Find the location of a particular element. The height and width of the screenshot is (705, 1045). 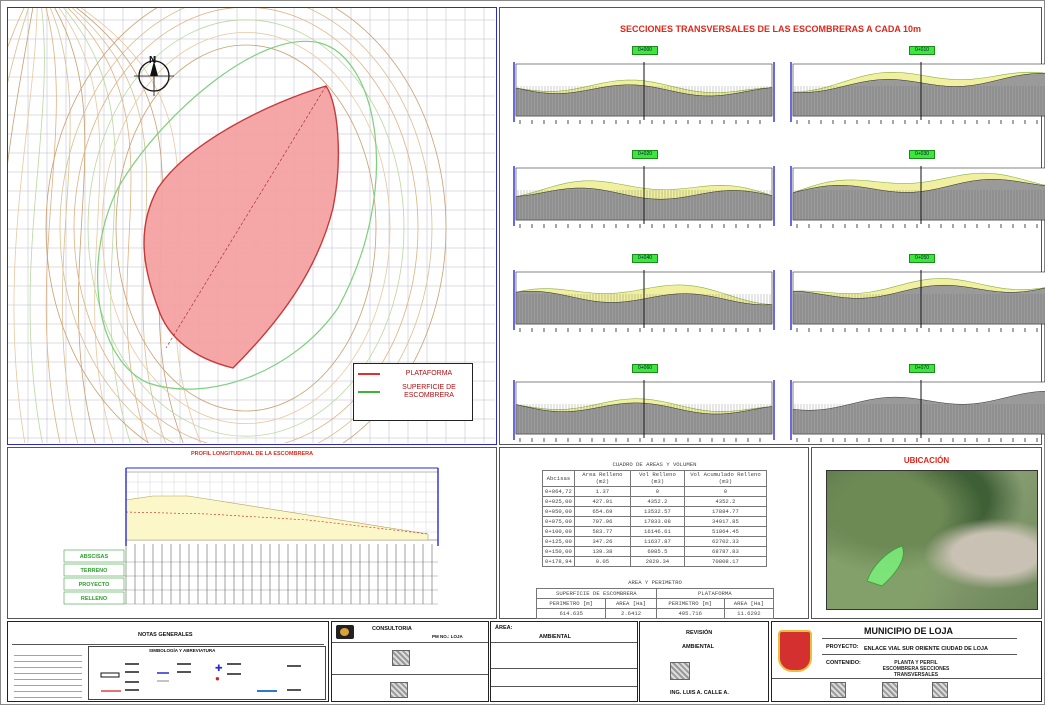

consultoria-sub: PM NO.: LOJA is located at coordinates (447, 636).